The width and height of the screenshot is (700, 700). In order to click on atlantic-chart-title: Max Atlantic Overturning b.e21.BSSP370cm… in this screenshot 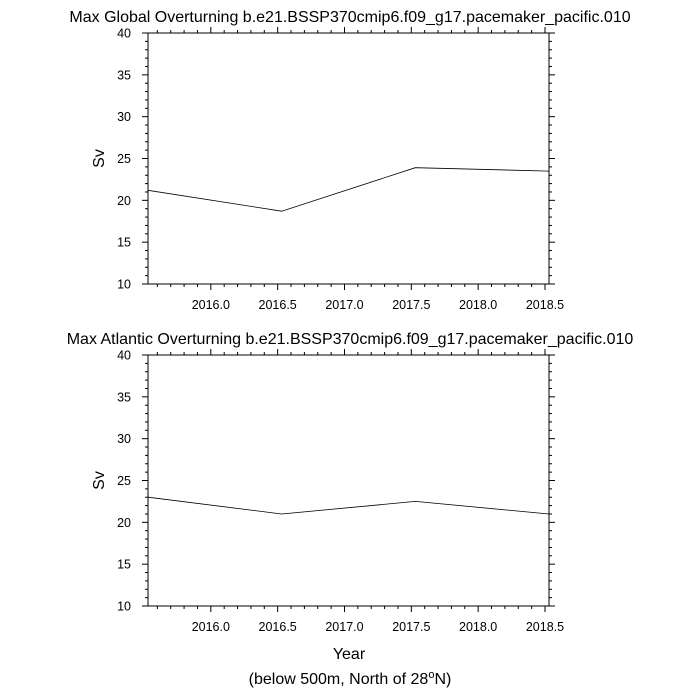, I will do `click(350, 339)`.